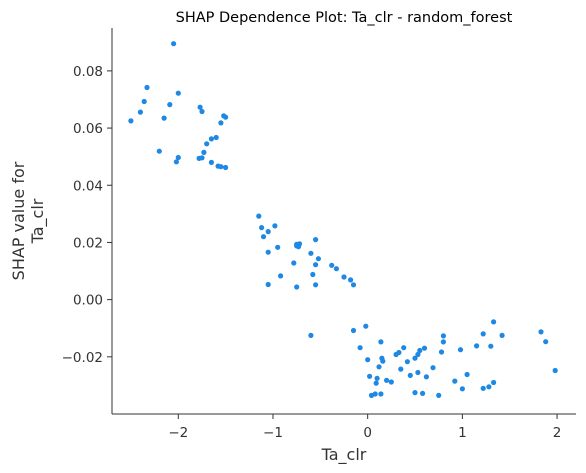  I want to click on y-tick-label: 0.00, so click(88, 301).